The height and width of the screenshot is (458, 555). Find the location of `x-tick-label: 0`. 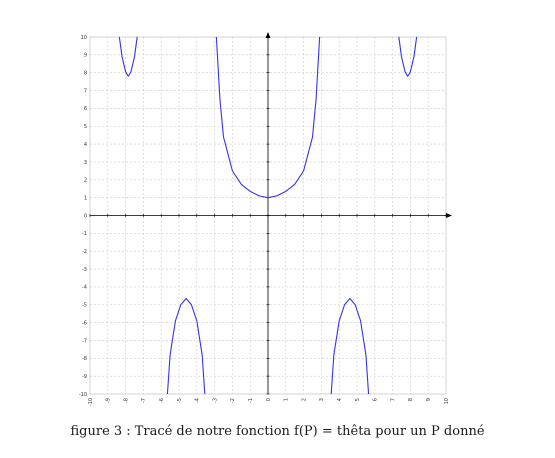

x-tick-label: 0 is located at coordinates (269, 399).